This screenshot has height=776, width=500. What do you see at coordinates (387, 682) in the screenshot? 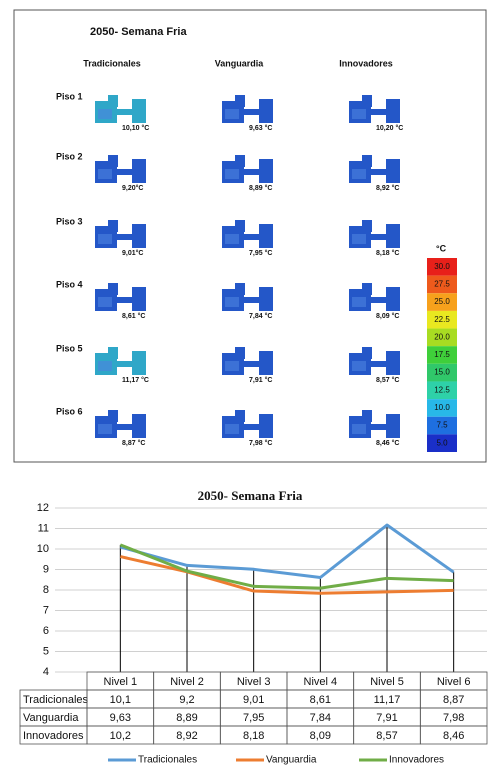
I see `category-label: Nivel 5` at bounding box center [387, 682].